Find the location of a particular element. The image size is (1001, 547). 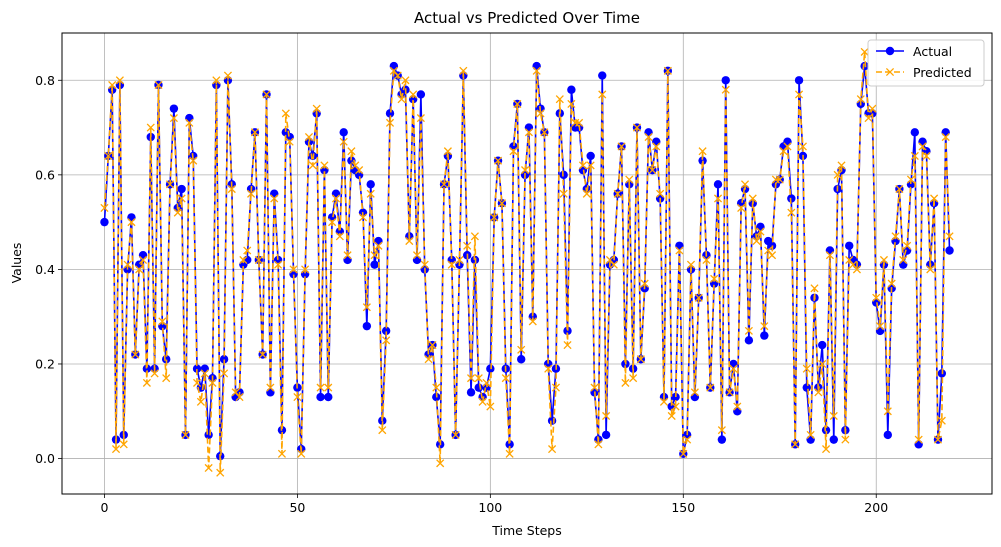

legend: Actual Predicted is located at coordinates (926, 63).